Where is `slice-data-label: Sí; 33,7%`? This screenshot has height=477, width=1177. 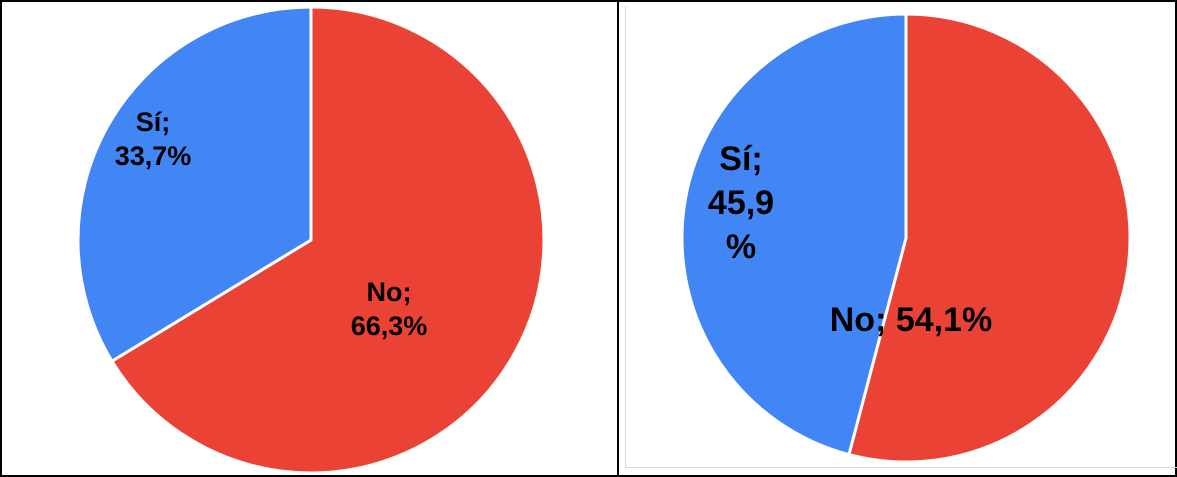 slice-data-label: Sí; 33,7% is located at coordinates (153, 139).